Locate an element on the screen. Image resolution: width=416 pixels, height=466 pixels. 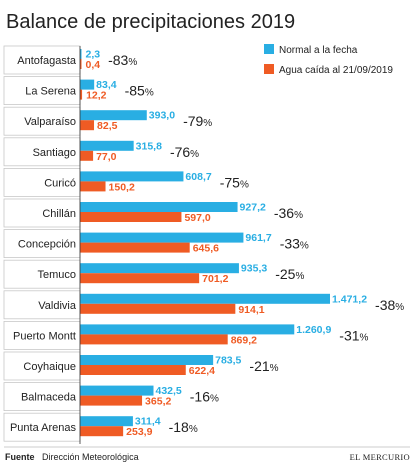
value-normal: 2,3 is located at coordinates (93, 55).